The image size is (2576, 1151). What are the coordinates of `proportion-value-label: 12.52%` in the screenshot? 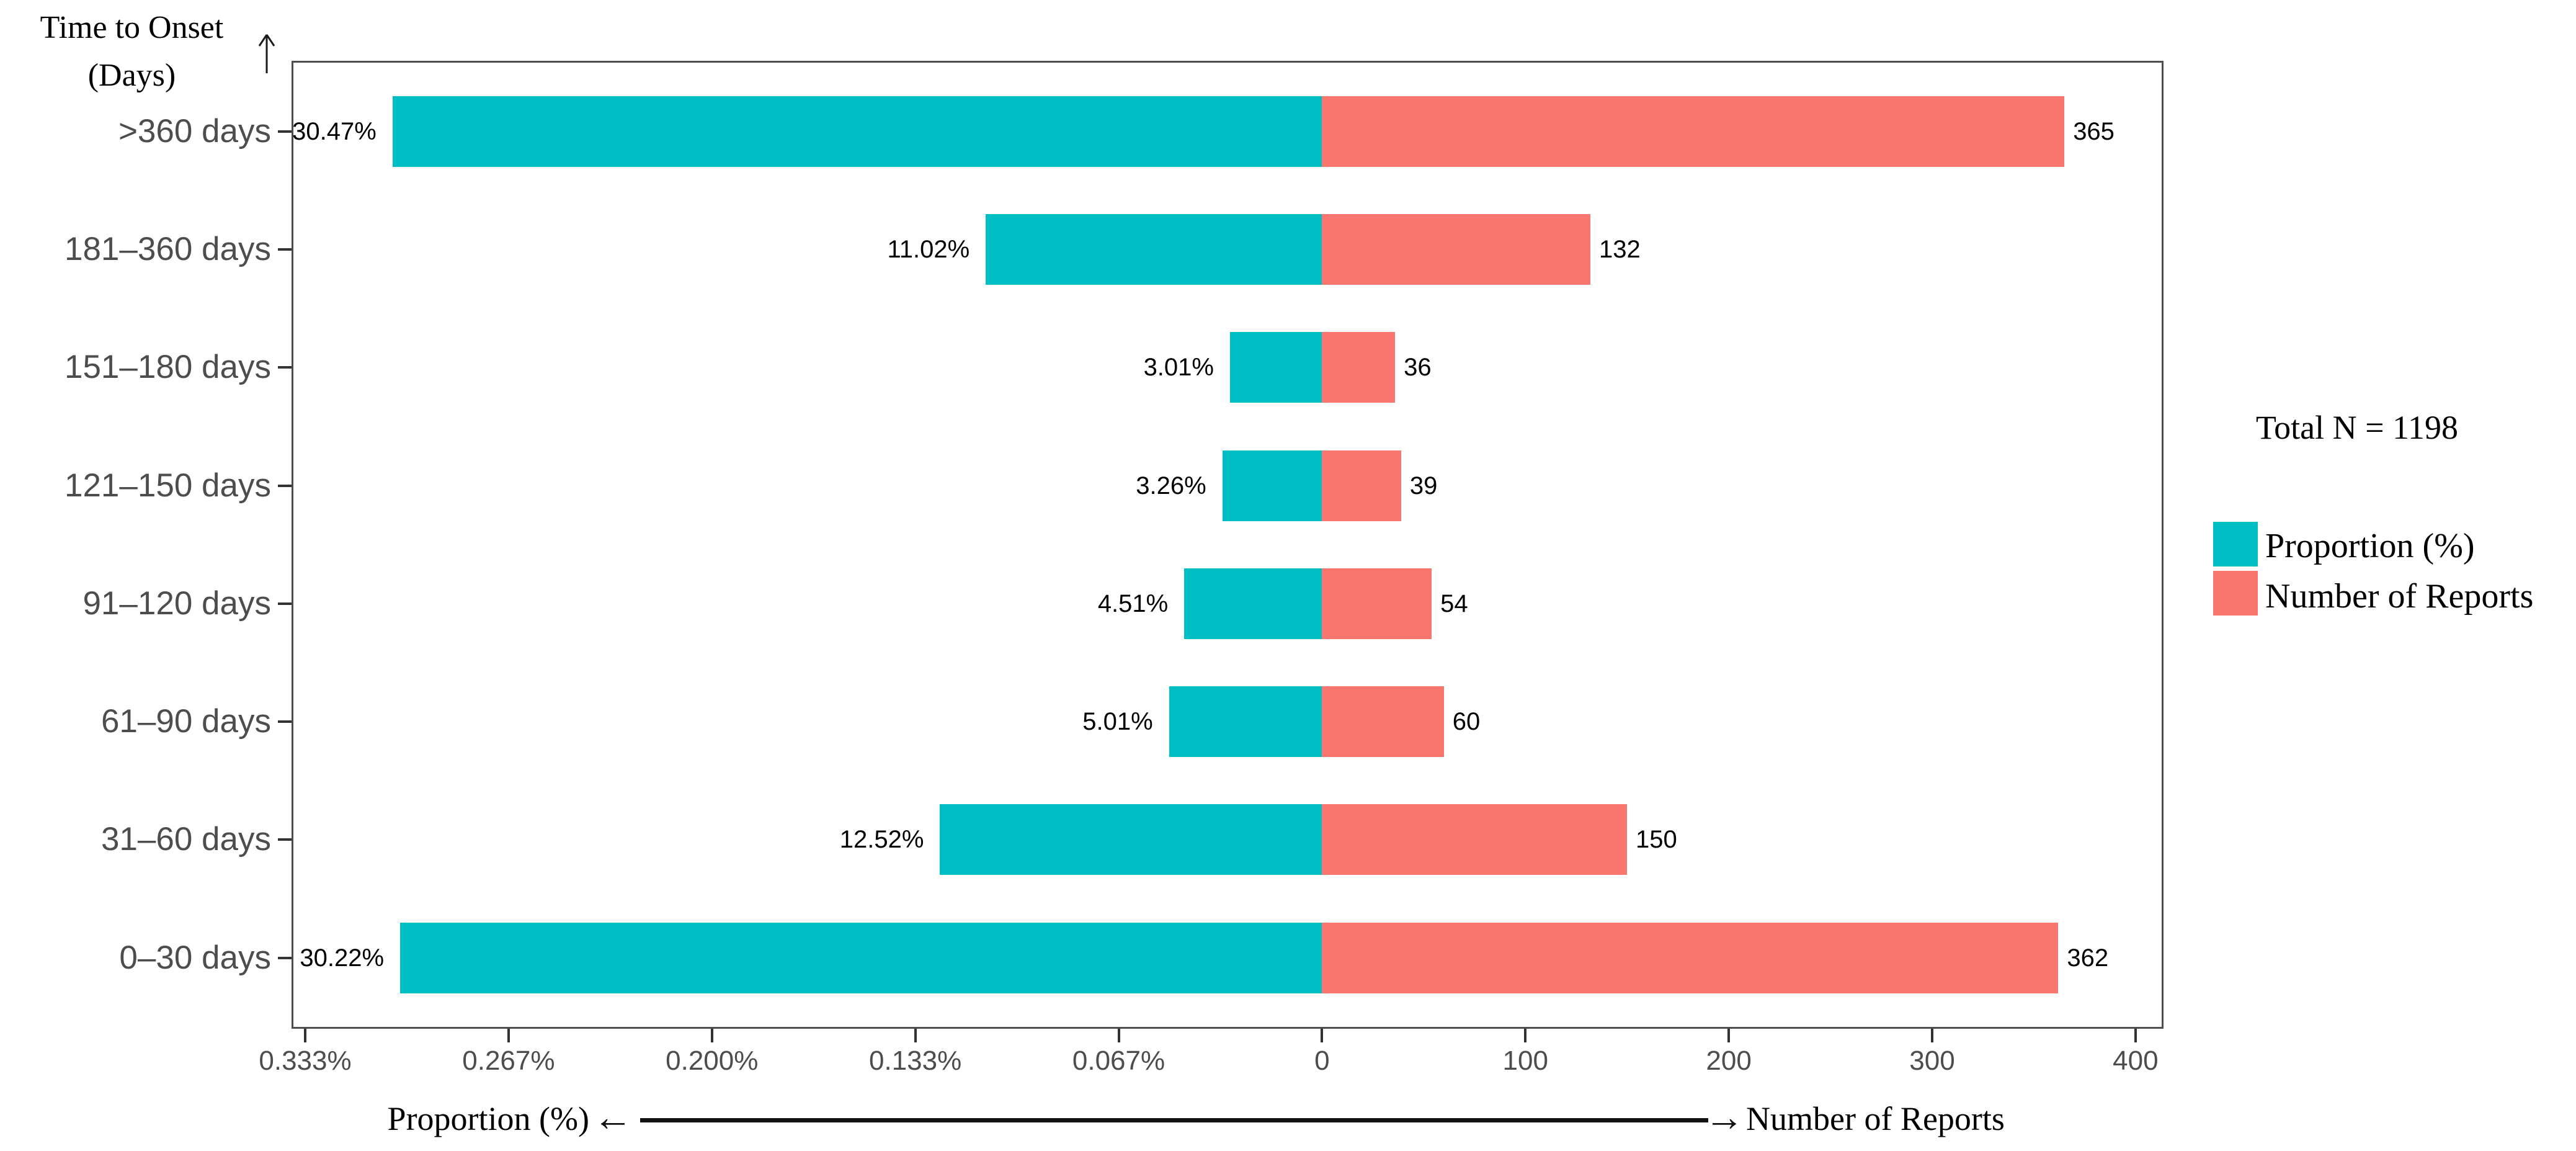 It's located at (882, 840).